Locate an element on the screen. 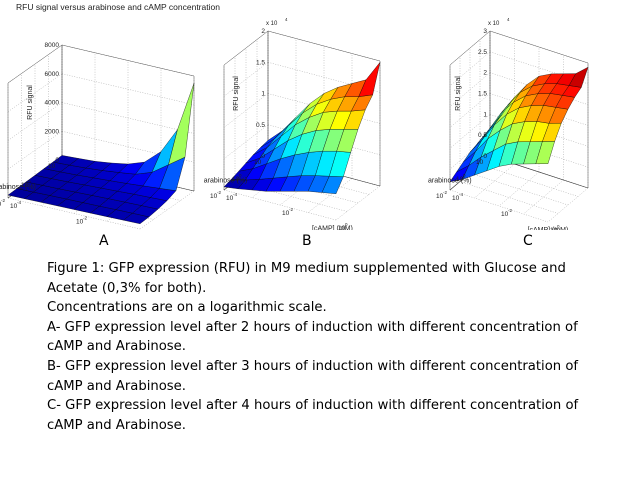 The image size is (640, 480). z-multiplier-label: x 10 is located at coordinates (272, 24).